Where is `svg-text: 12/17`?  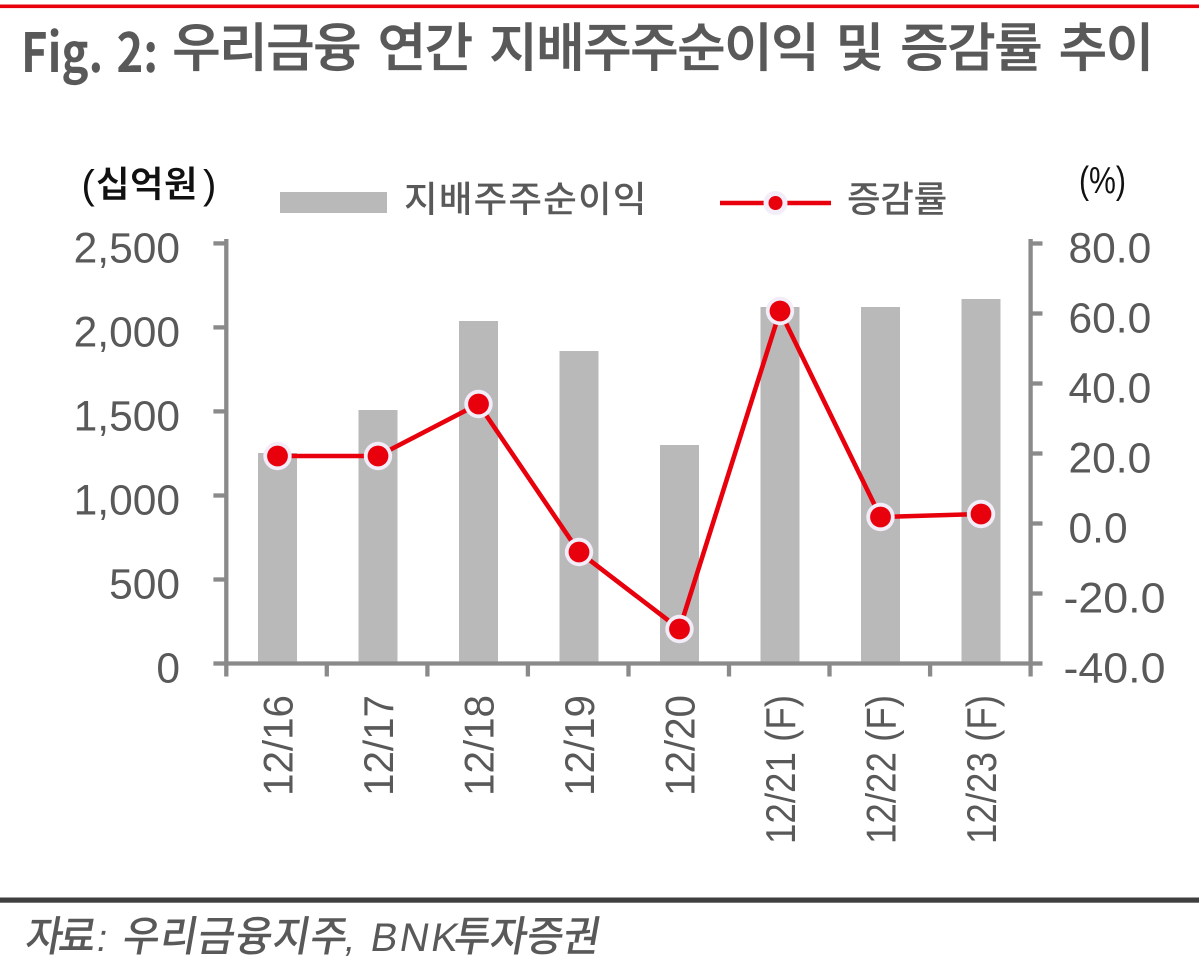 svg-text: 12/17 is located at coordinates (378, 745).